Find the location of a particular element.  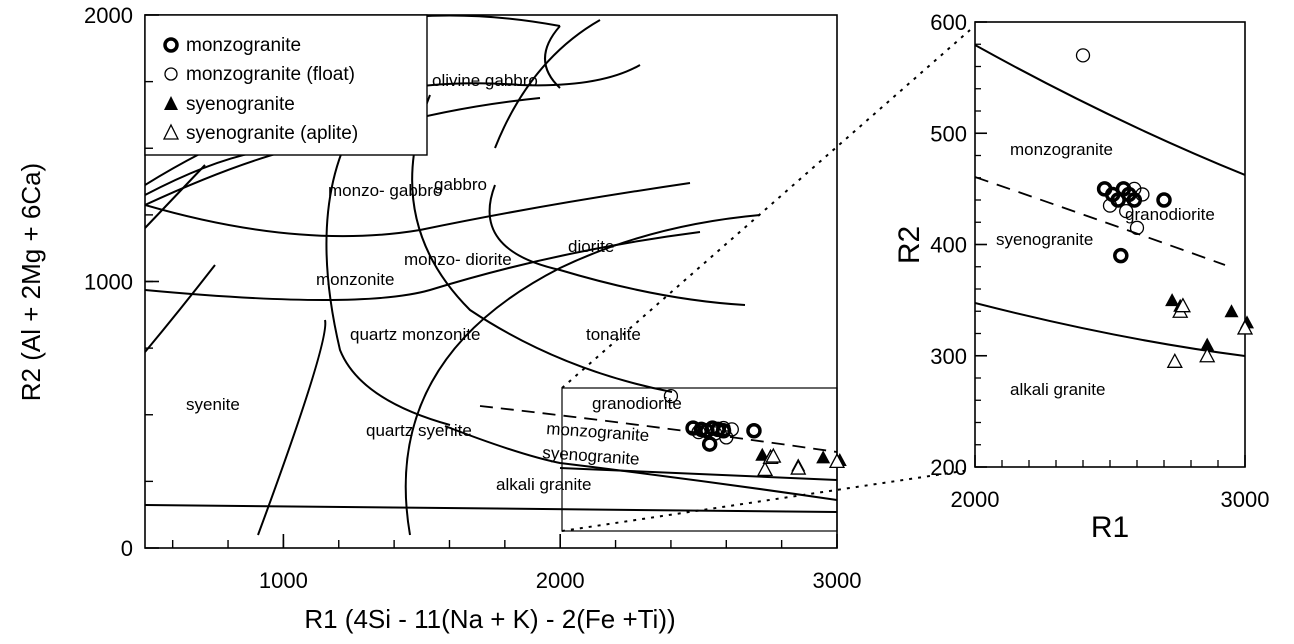

inset-field-boundaries is located at coordinates (1110, 200).